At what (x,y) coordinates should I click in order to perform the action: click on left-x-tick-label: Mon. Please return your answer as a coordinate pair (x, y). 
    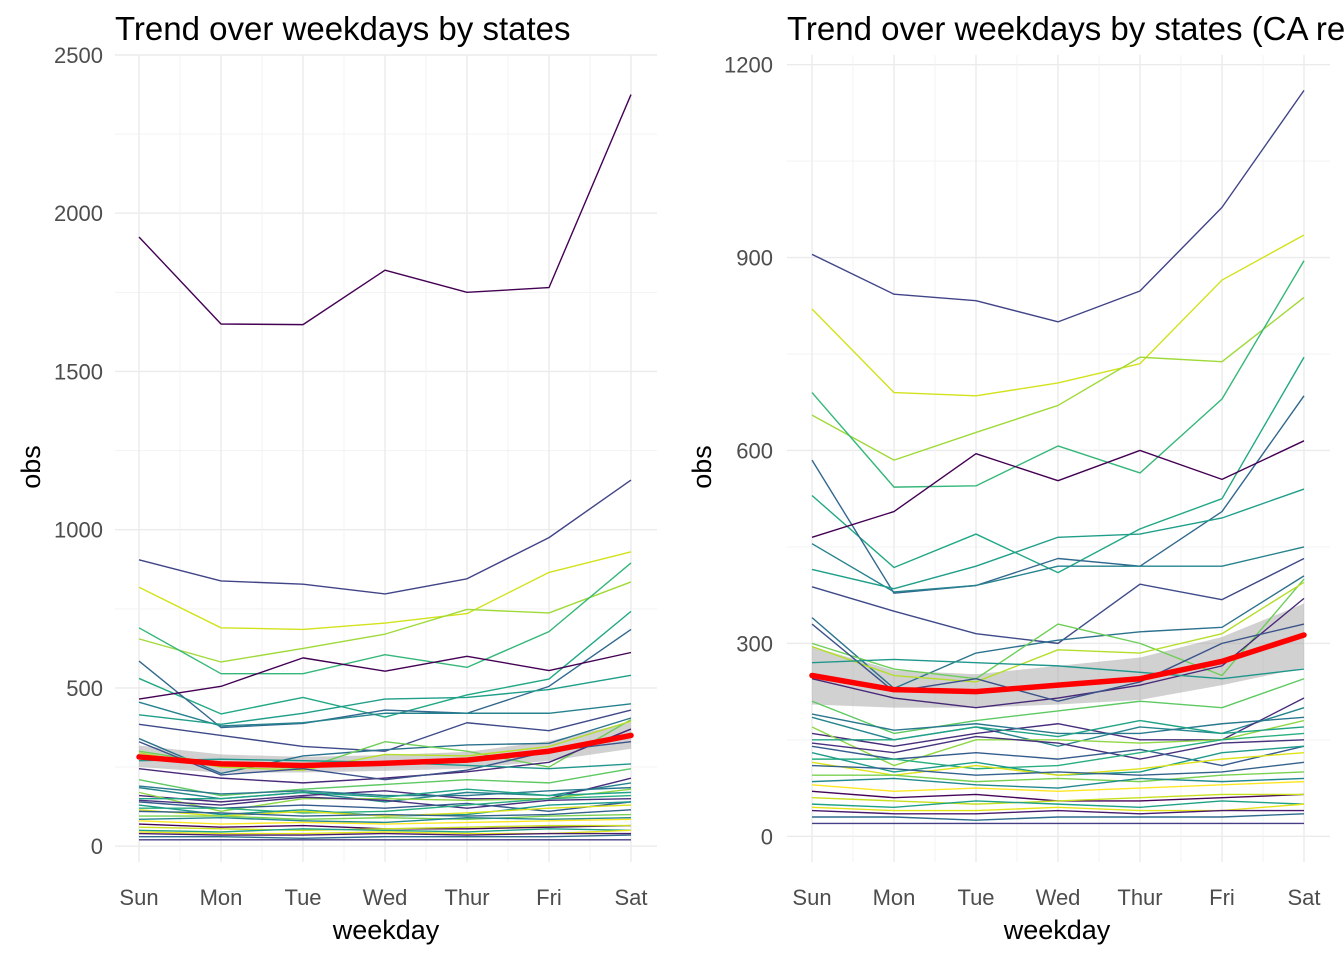
    Looking at the image, I should click on (221, 897).